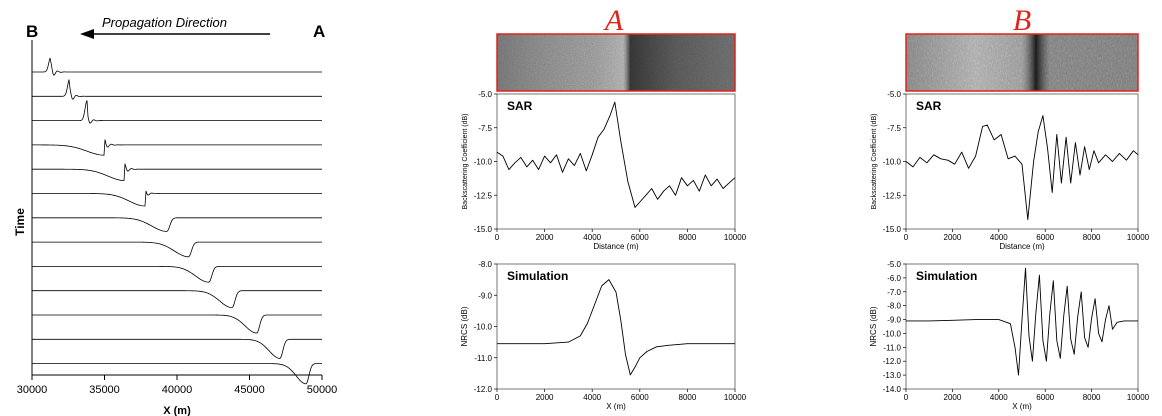  Describe the element at coordinates (483, 195) in the screenshot. I see `y-tick-label: -12.5` at that location.